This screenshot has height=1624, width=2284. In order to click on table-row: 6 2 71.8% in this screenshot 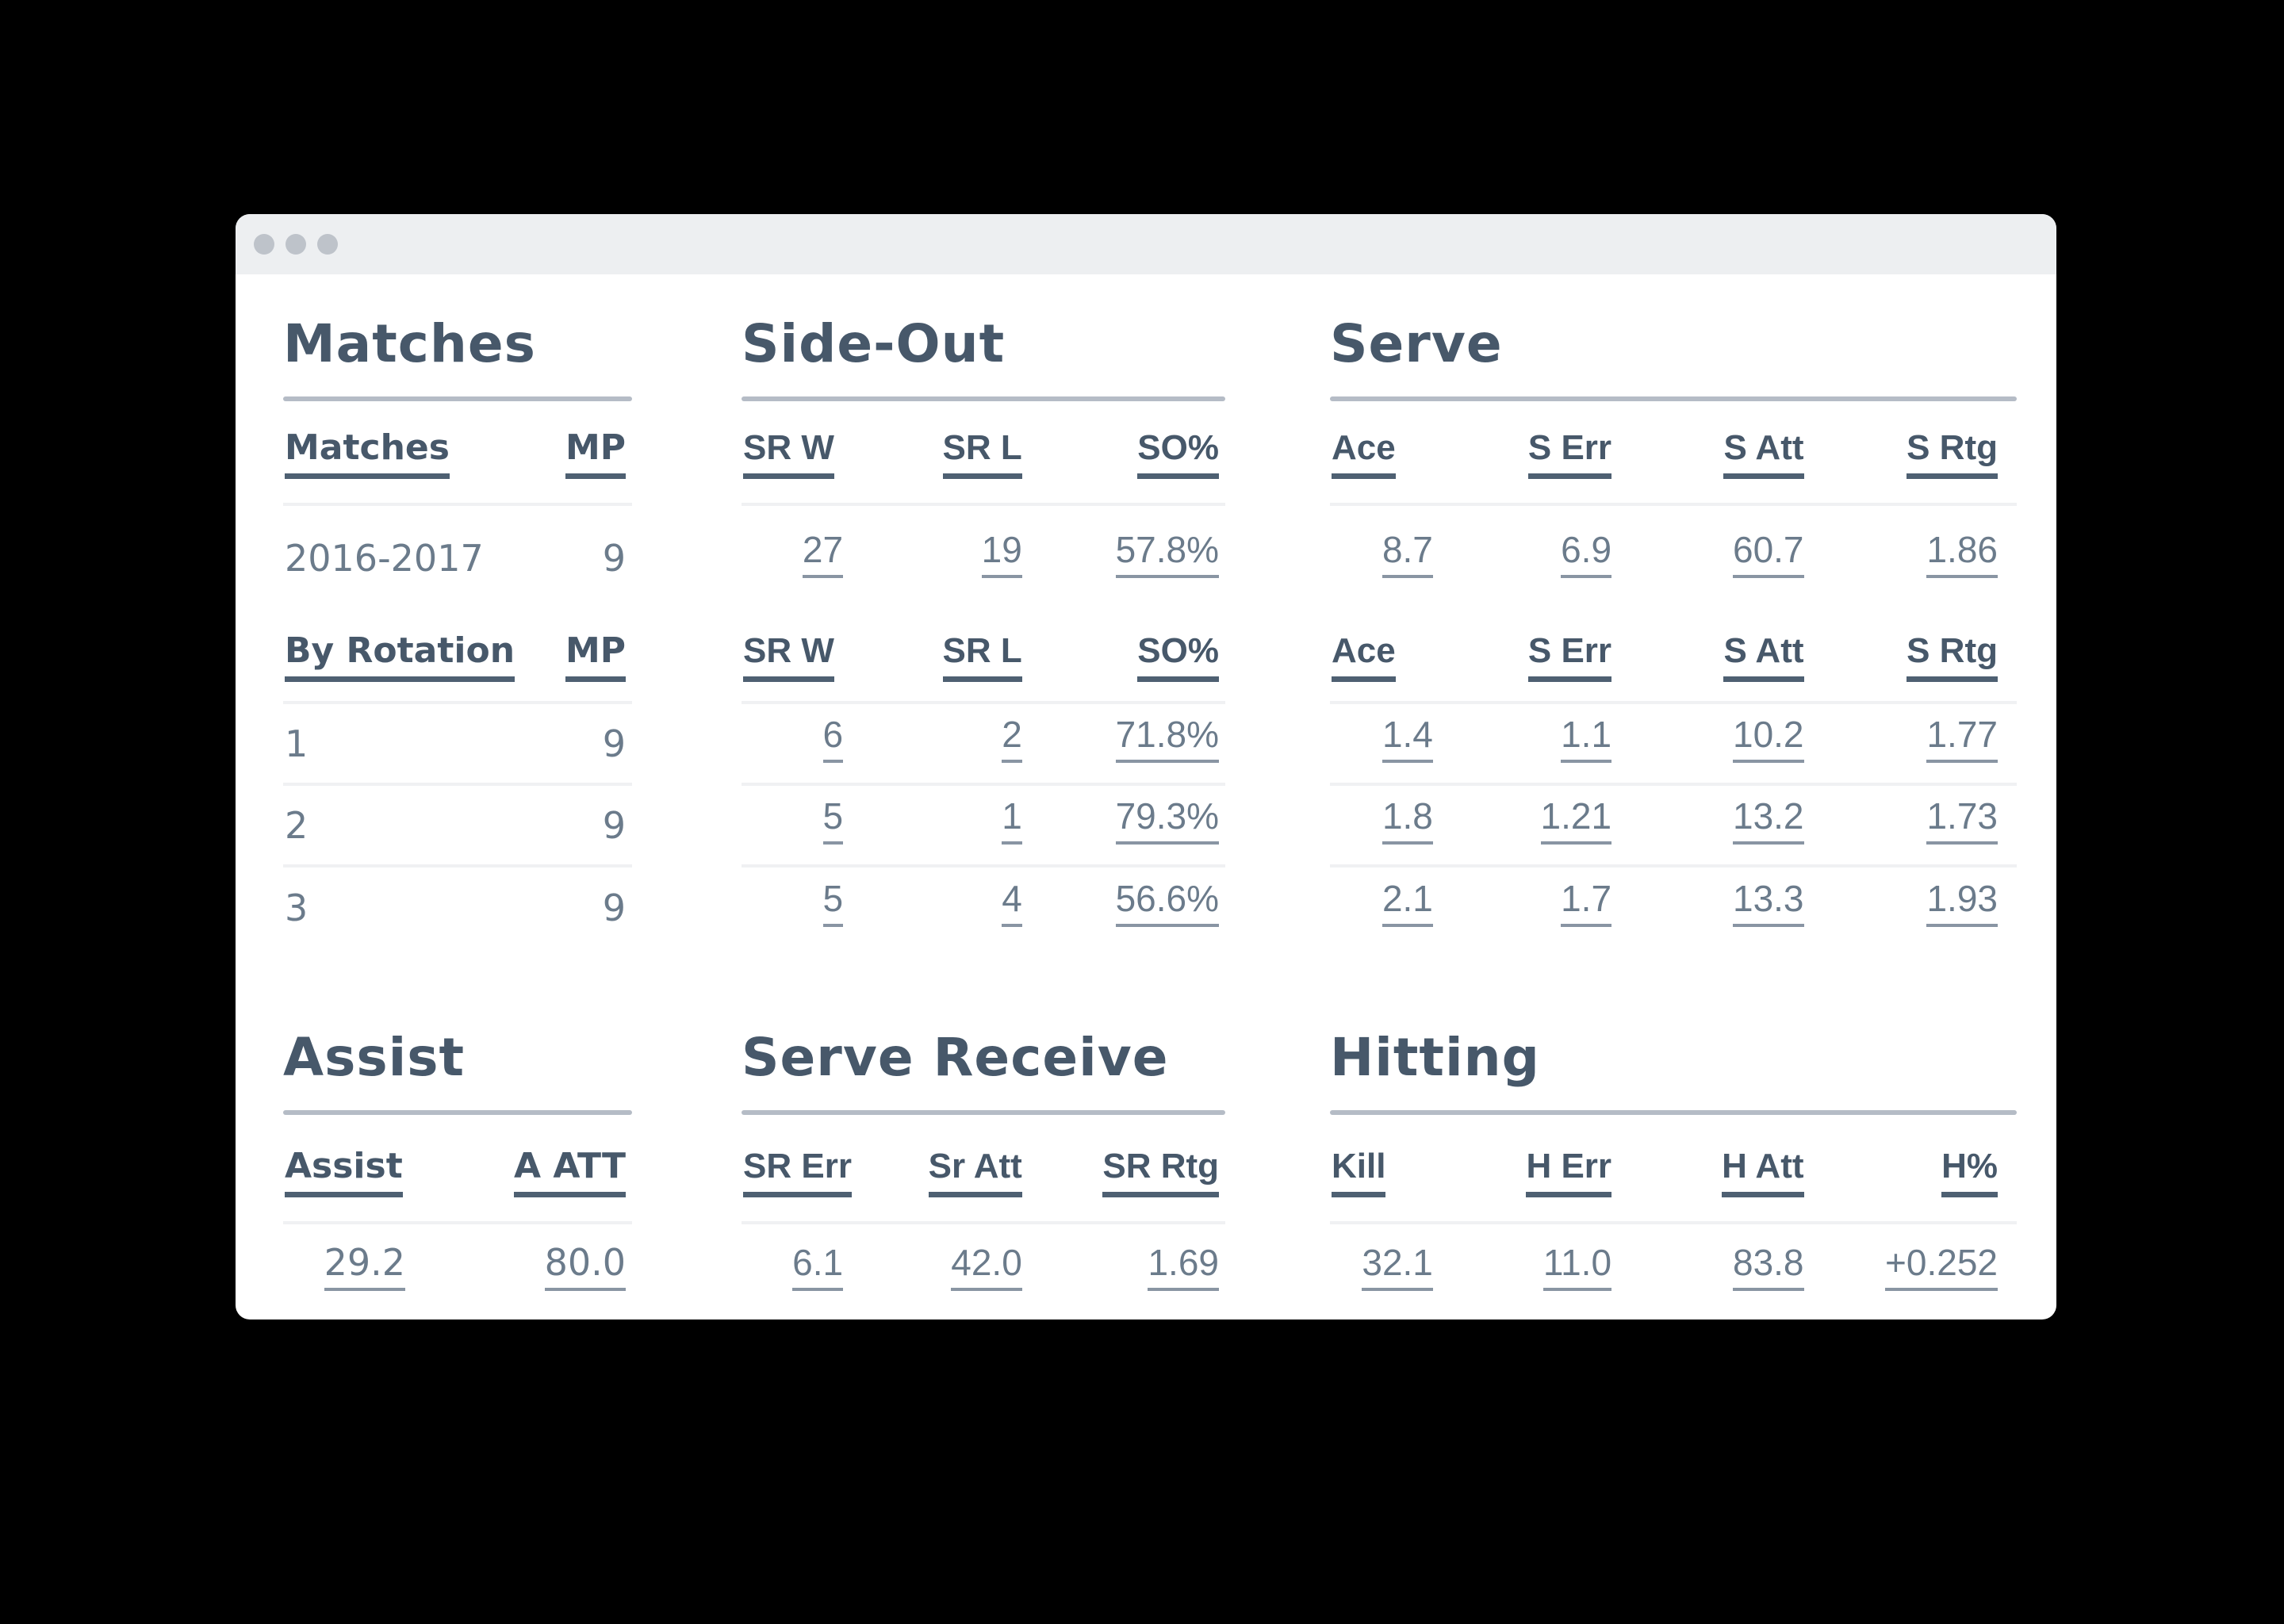, I will do `click(983, 742)`.